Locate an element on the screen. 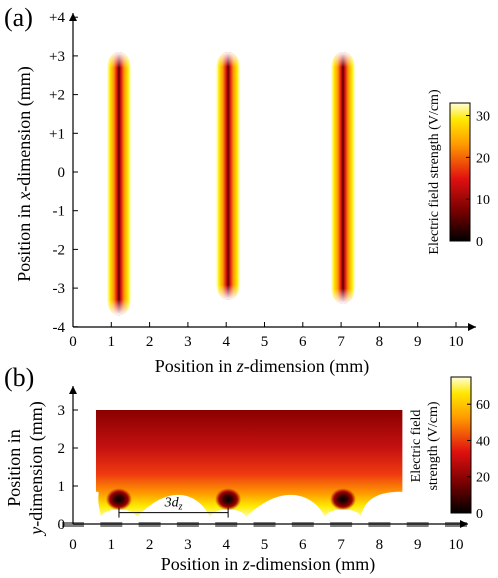 This screenshot has width=498, height=578. y-tick-label: +4 is located at coordinates (57, 18).